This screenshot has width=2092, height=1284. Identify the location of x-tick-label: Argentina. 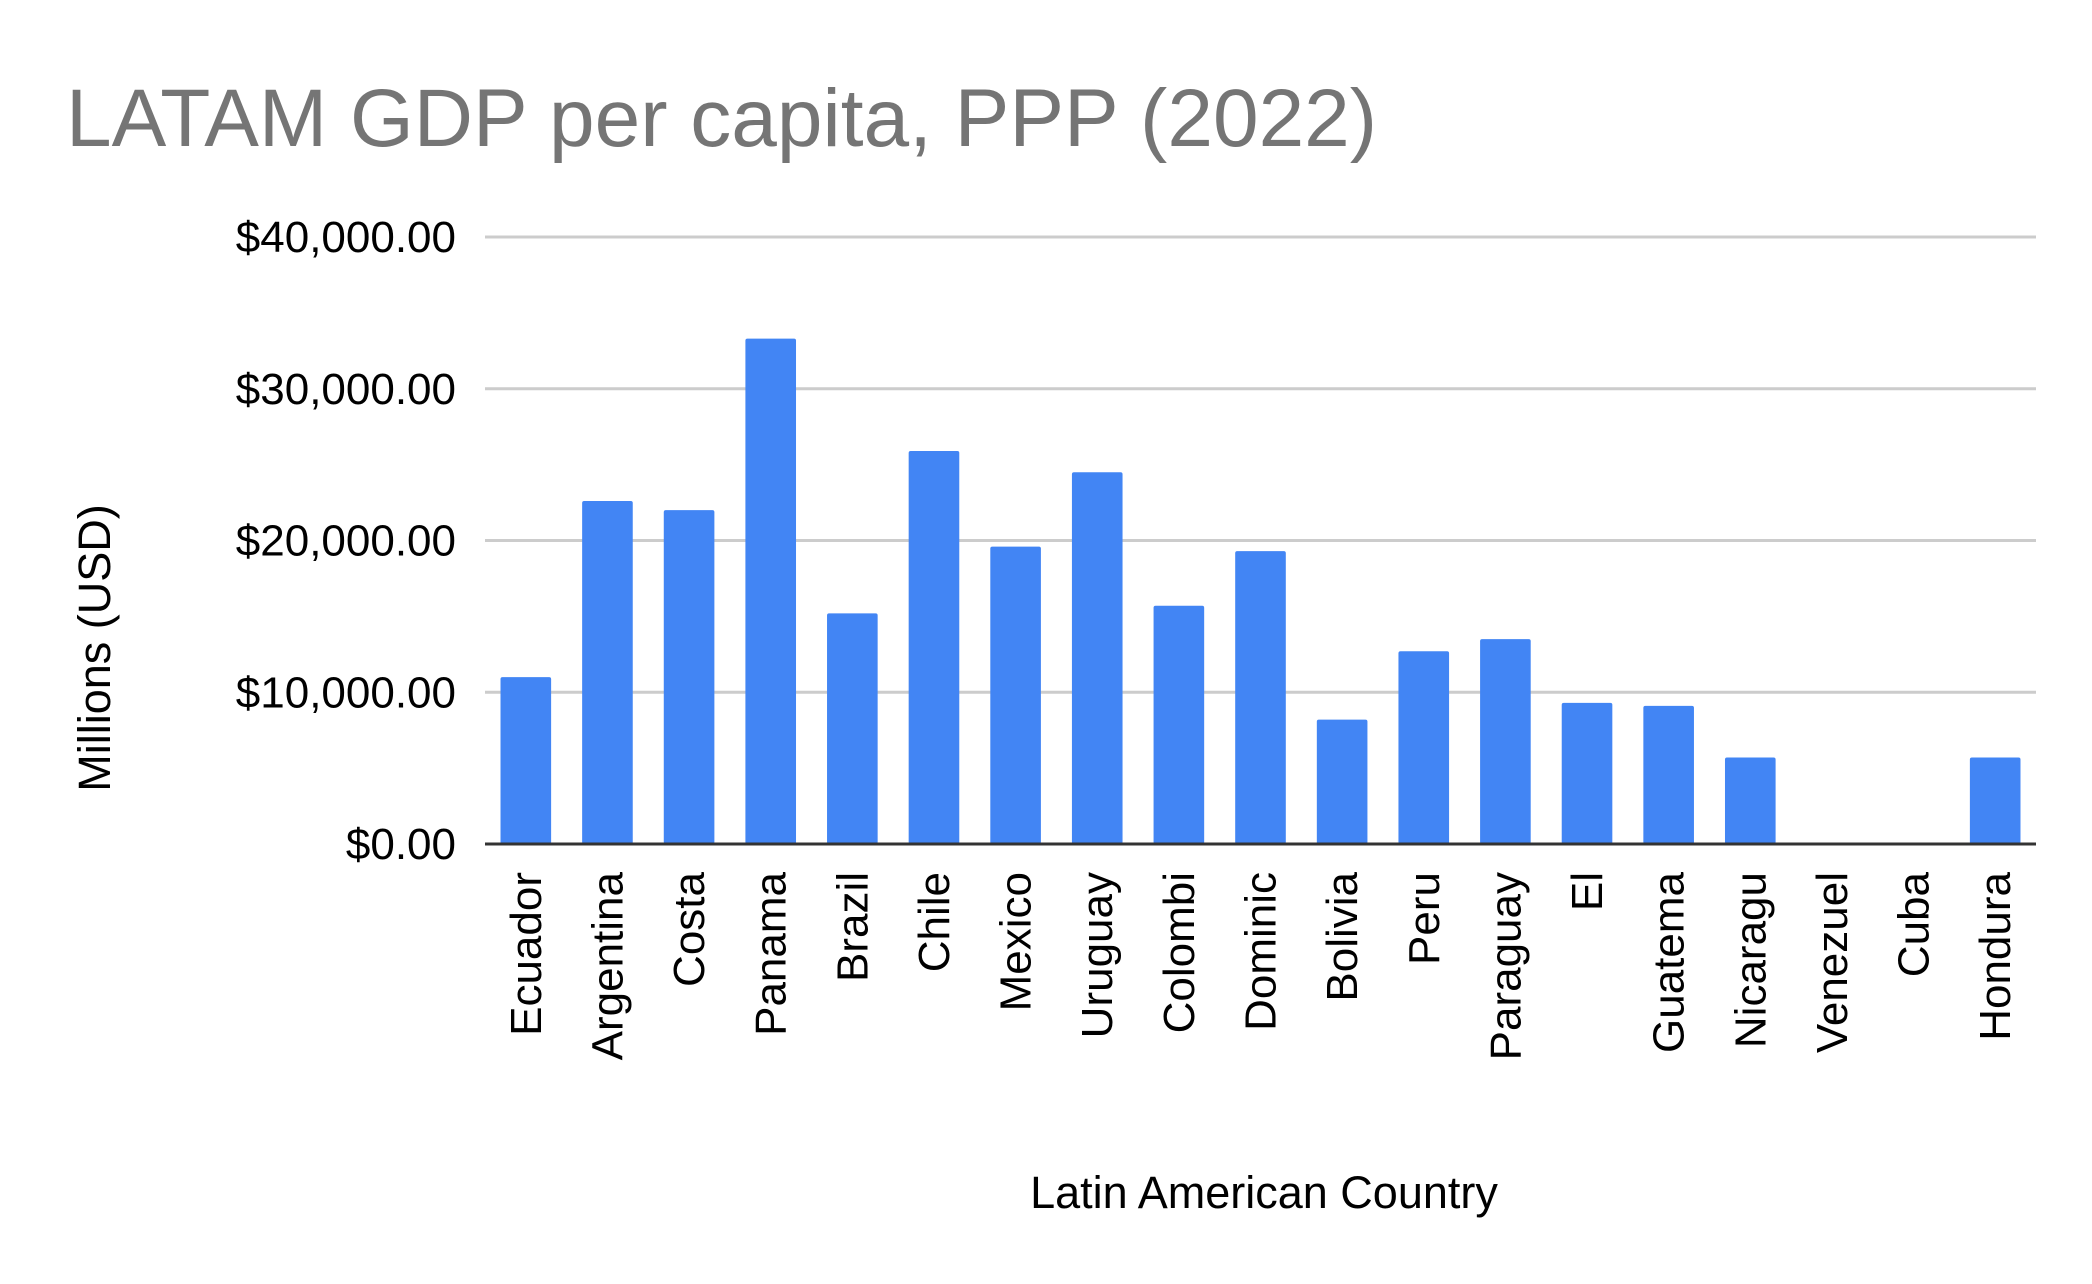
(607, 965).